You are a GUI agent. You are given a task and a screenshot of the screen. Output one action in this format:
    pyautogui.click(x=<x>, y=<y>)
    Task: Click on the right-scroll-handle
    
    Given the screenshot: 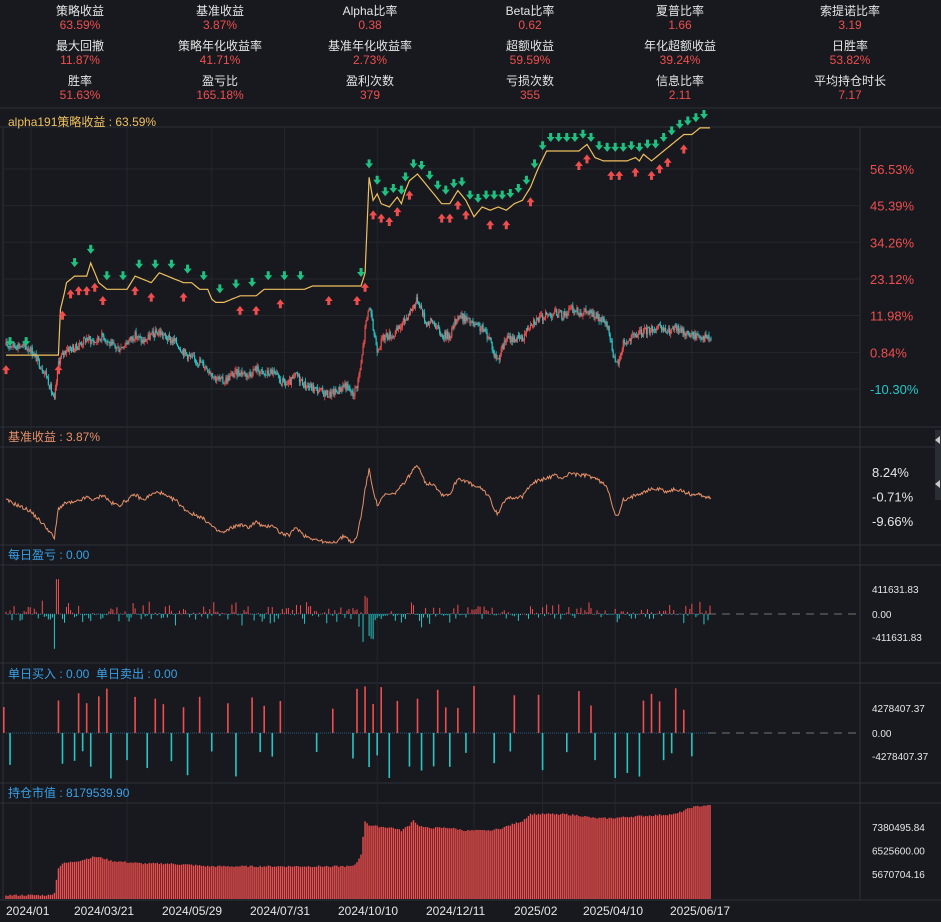 What is the action you would take?
    pyautogui.click(x=938, y=465)
    